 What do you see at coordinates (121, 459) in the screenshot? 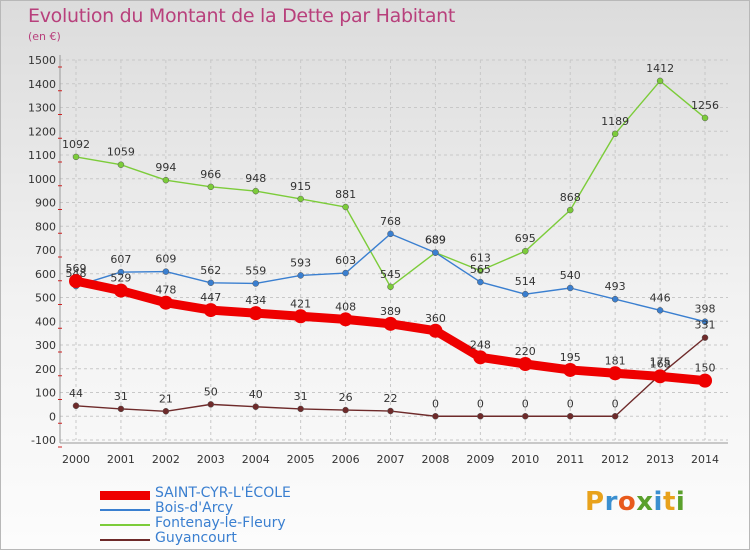
I see `x-tick-label: 2001` at bounding box center [121, 459].